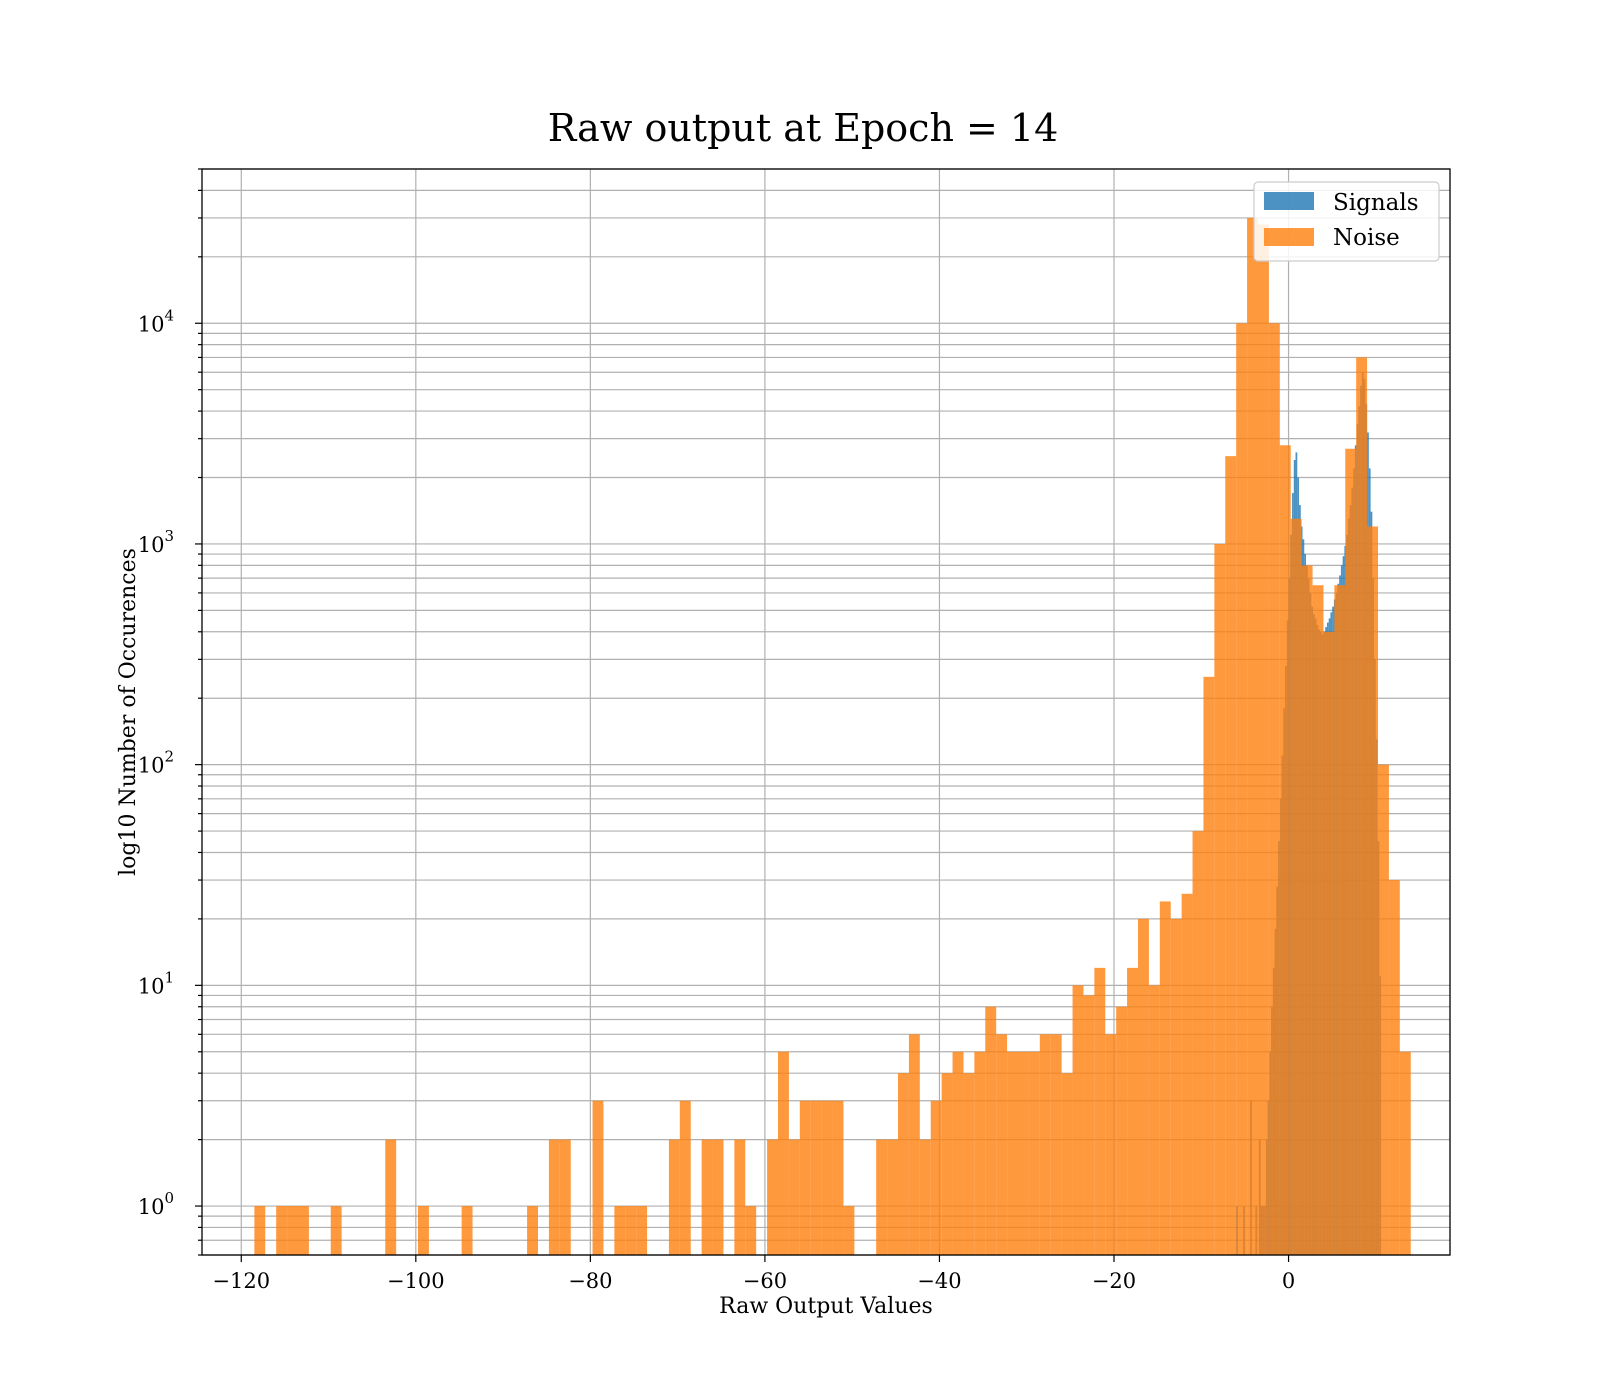  Describe the element at coordinates (765, 1281) in the screenshot. I see `x-tick-label: −60` at that location.